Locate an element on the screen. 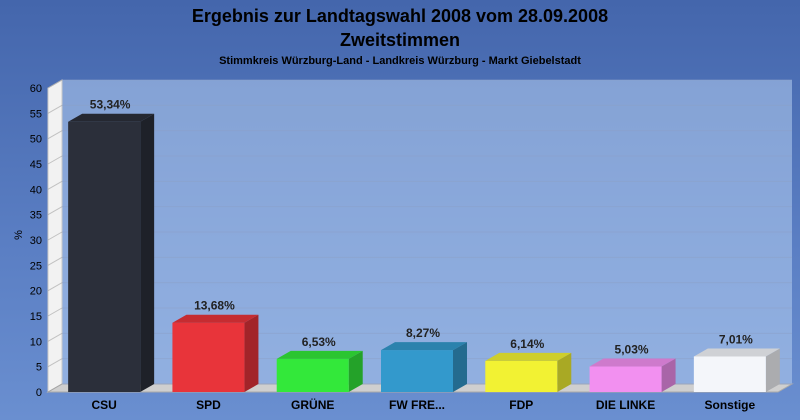 The image size is (800, 420). y-tick-label: 45 is located at coordinates (36, 165).